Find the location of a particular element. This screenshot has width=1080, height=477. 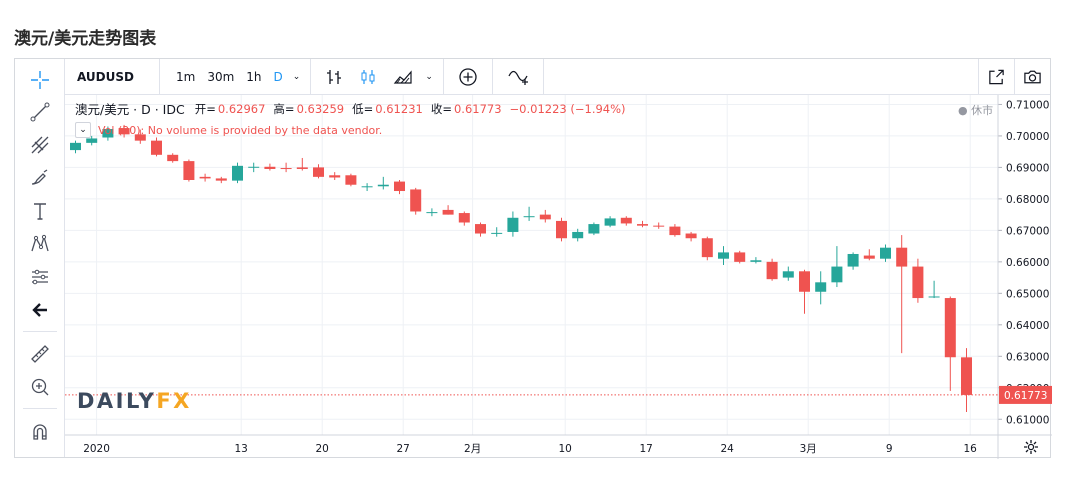

interval-1m: 1m is located at coordinates (186, 76).